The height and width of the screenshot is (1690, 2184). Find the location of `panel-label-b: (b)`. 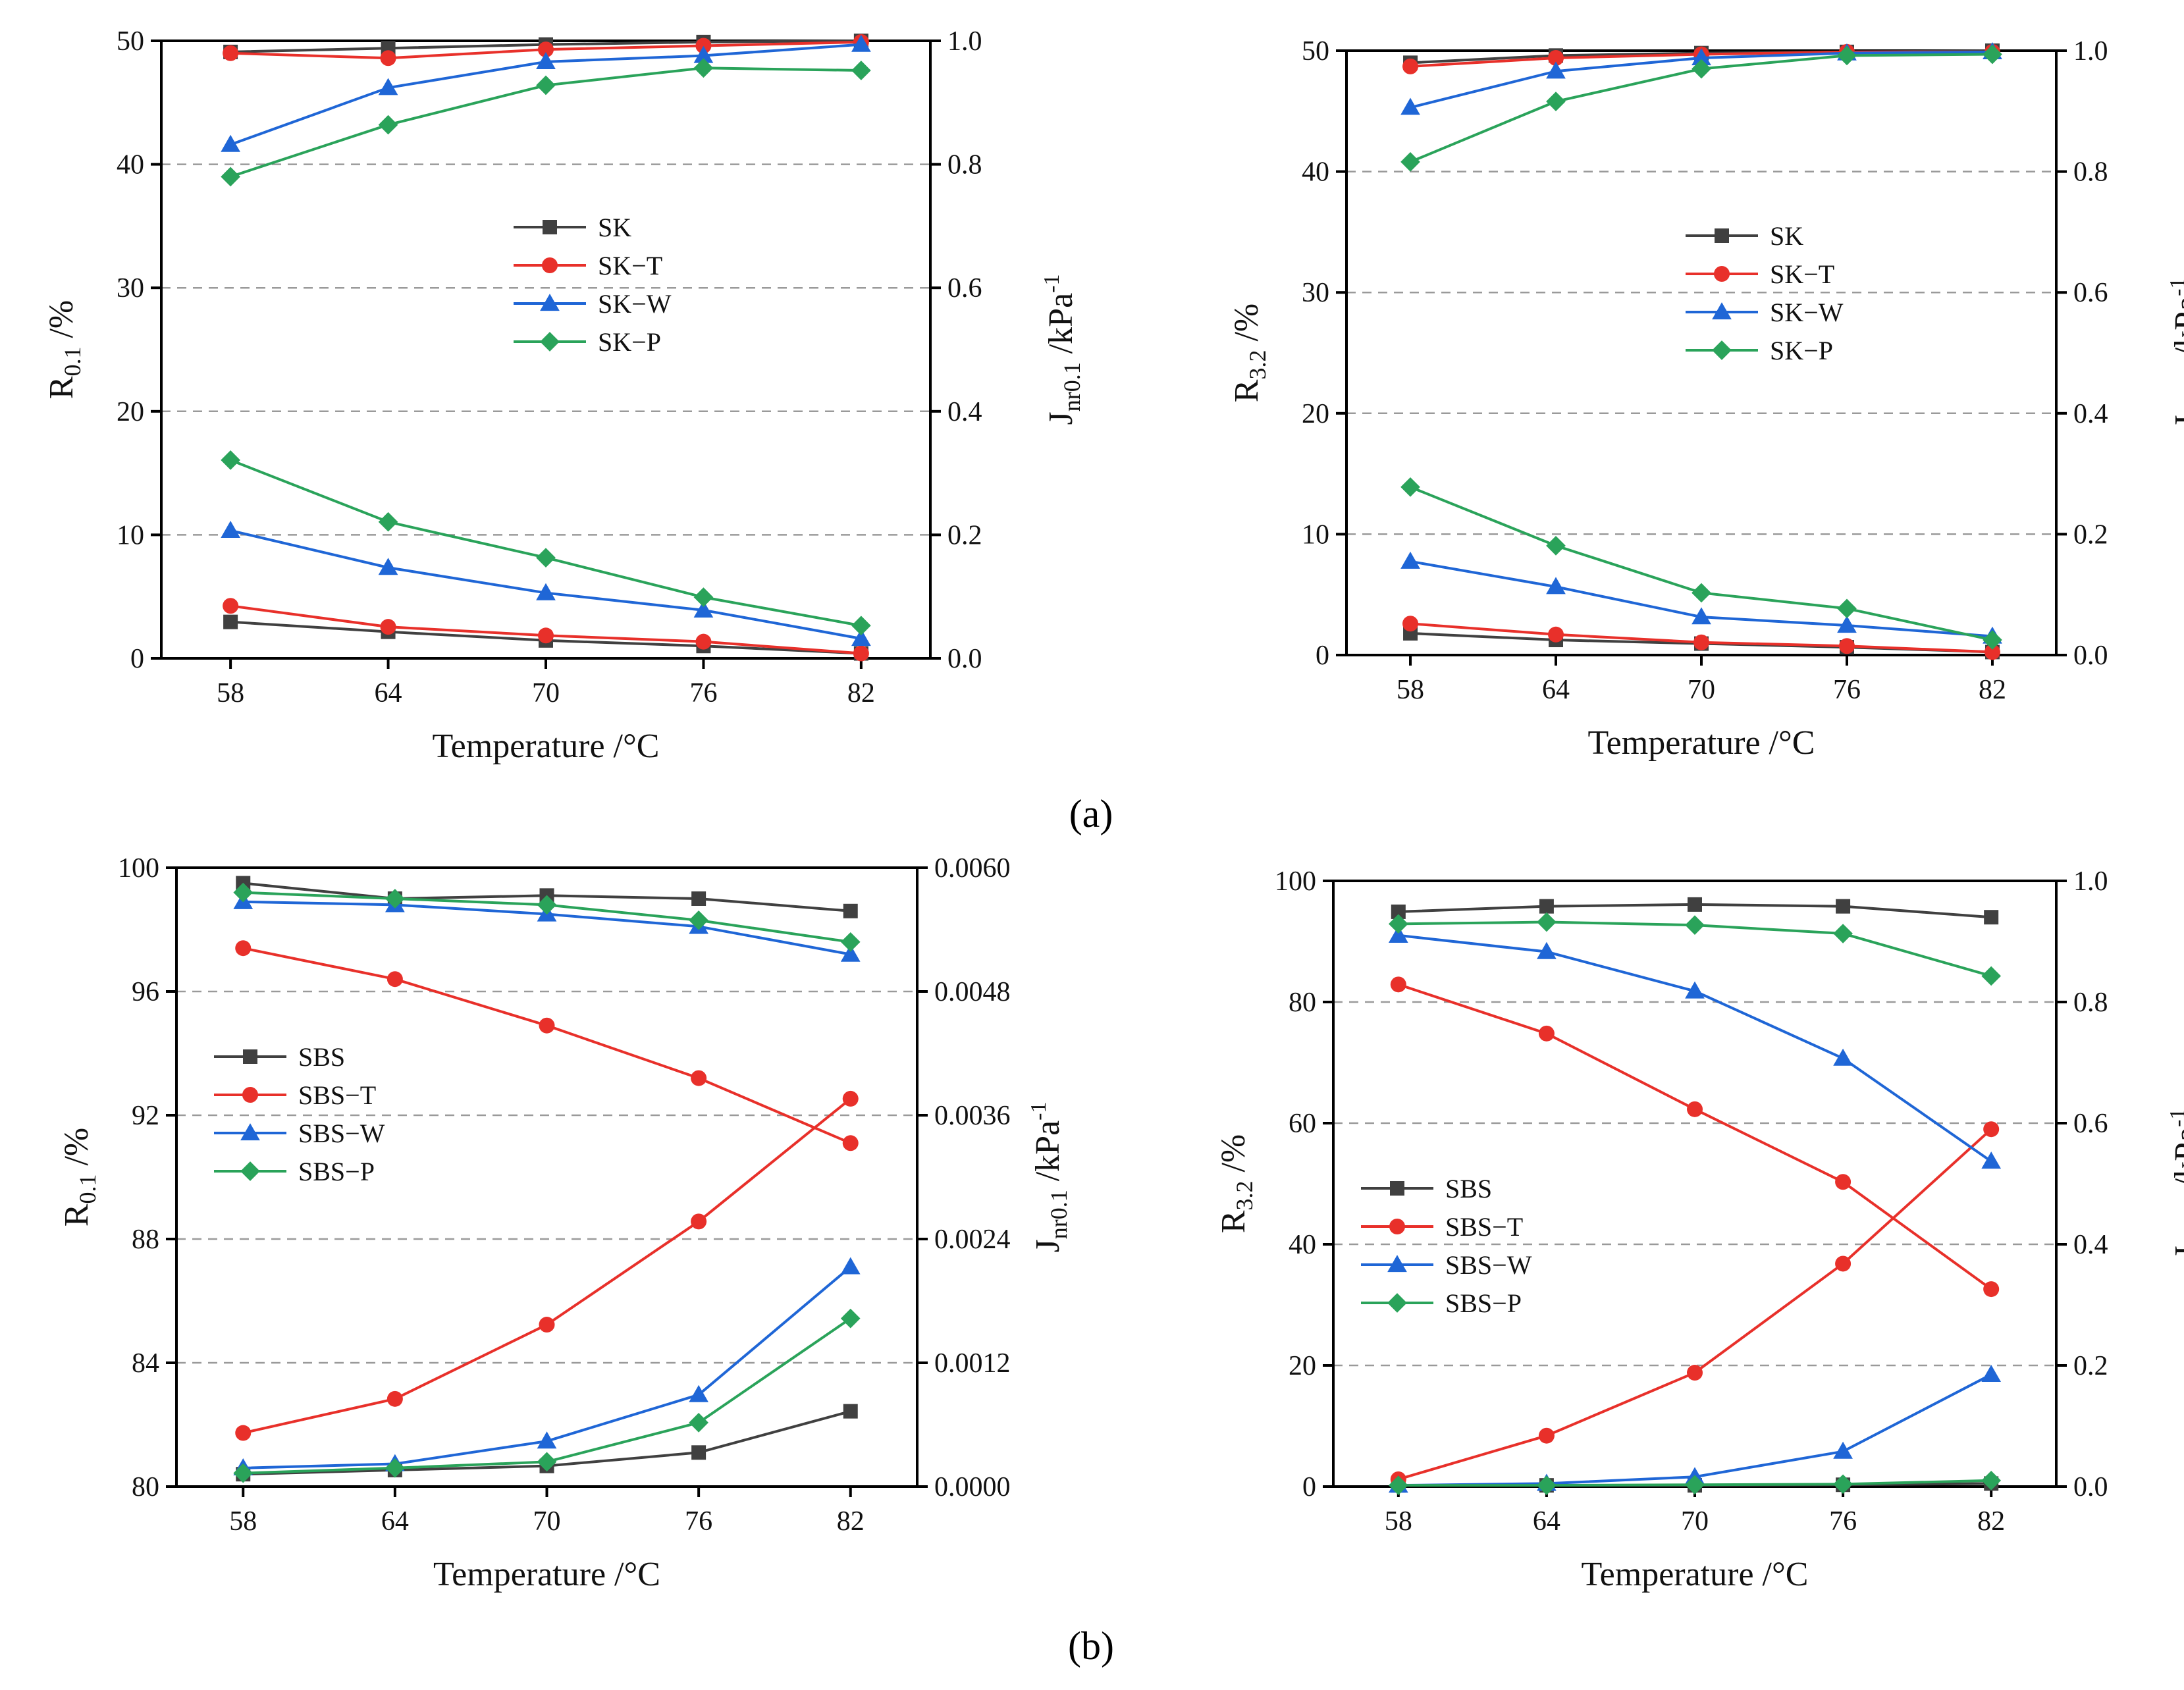

panel-label-b: (b) is located at coordinates (1091, 1646).